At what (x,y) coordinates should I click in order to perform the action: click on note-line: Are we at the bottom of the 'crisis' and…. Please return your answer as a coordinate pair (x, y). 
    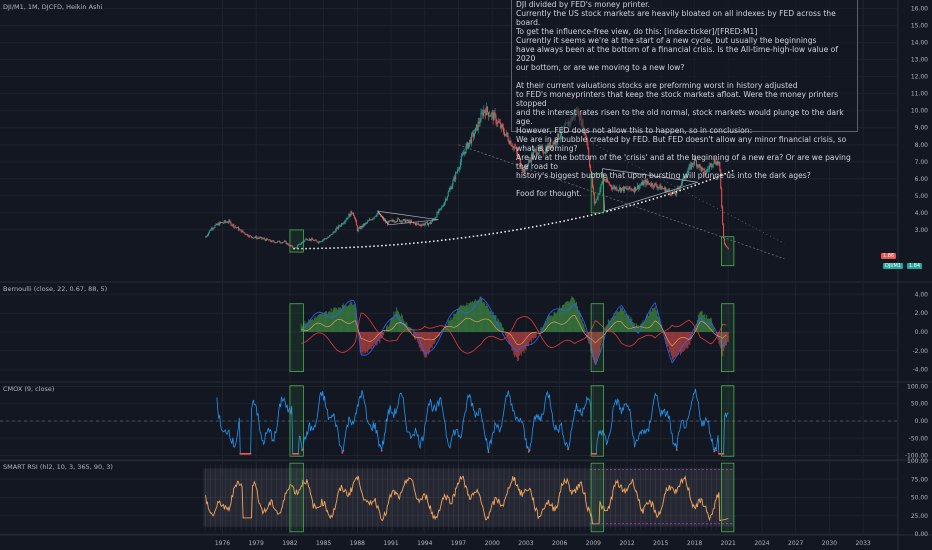
    Looking at the image, I should click on (683, 162).